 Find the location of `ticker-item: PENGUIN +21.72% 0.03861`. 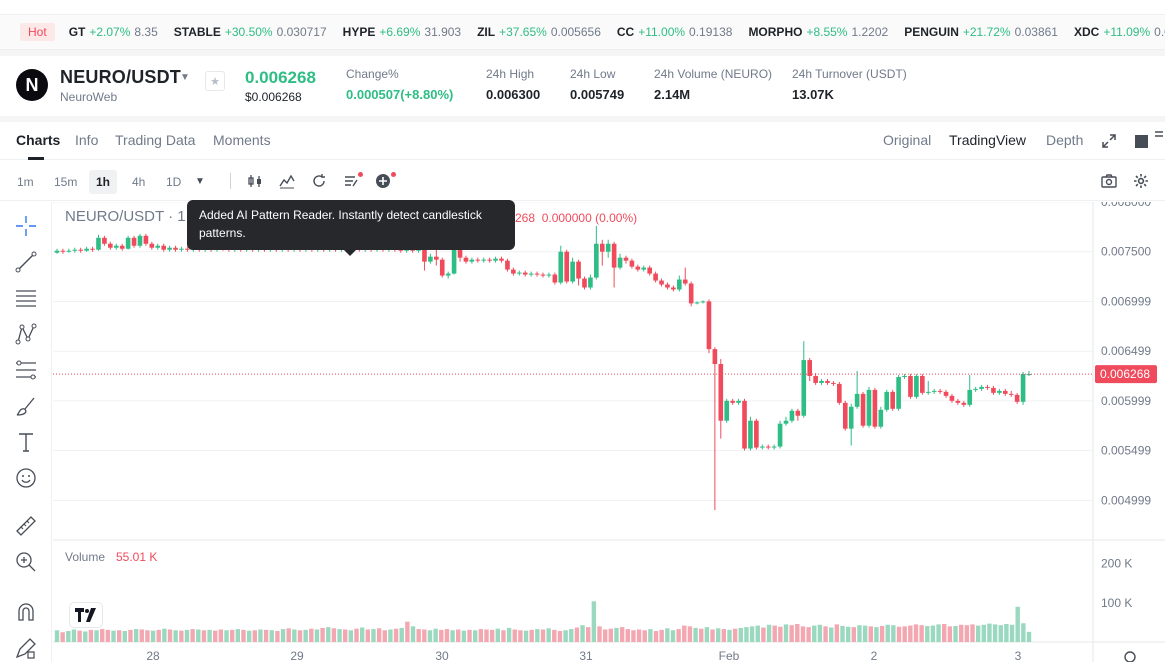

ticker-item: PENGUIN +21.72% 0.03861 is located at coordinates (981, 32).